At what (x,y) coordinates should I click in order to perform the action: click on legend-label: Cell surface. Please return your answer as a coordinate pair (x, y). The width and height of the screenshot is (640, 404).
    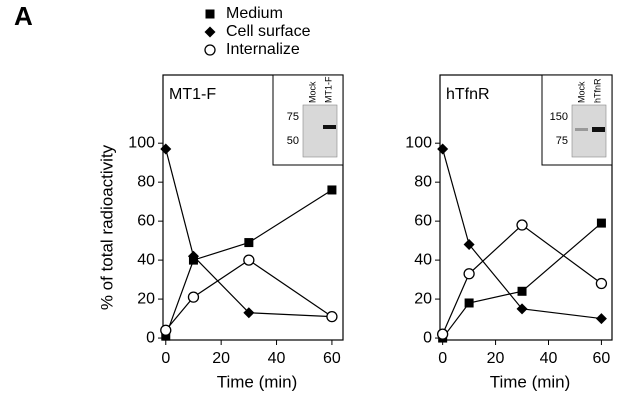
    Looking at the image, I should click on (268, 31).